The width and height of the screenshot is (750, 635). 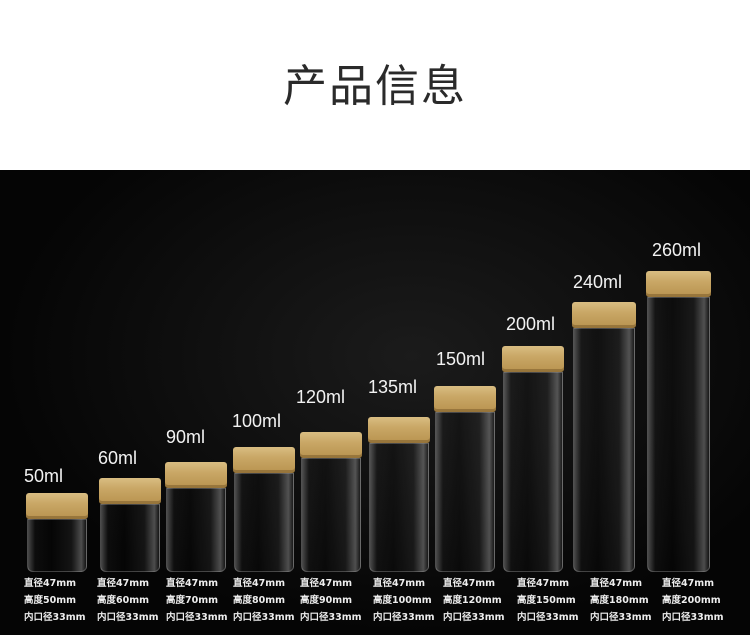 I want to click on capacity-label: 90ml, so click(x=186, y=437).